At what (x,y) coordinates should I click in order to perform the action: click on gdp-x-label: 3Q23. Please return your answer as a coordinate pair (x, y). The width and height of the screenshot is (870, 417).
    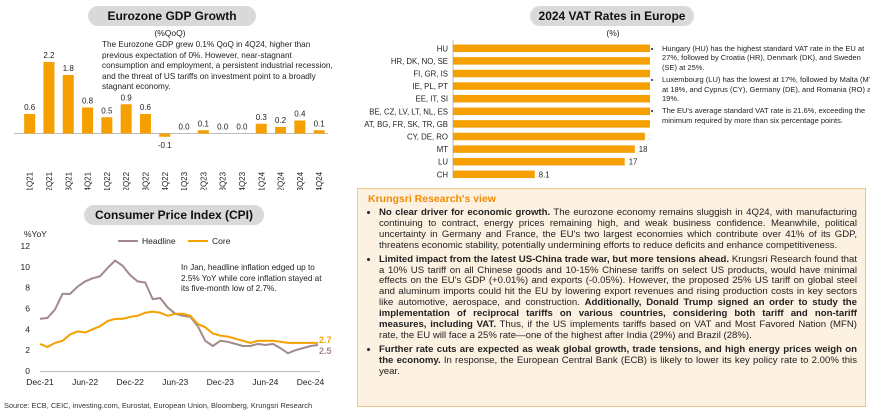
    Looking at the image, I should click on (223, 180).